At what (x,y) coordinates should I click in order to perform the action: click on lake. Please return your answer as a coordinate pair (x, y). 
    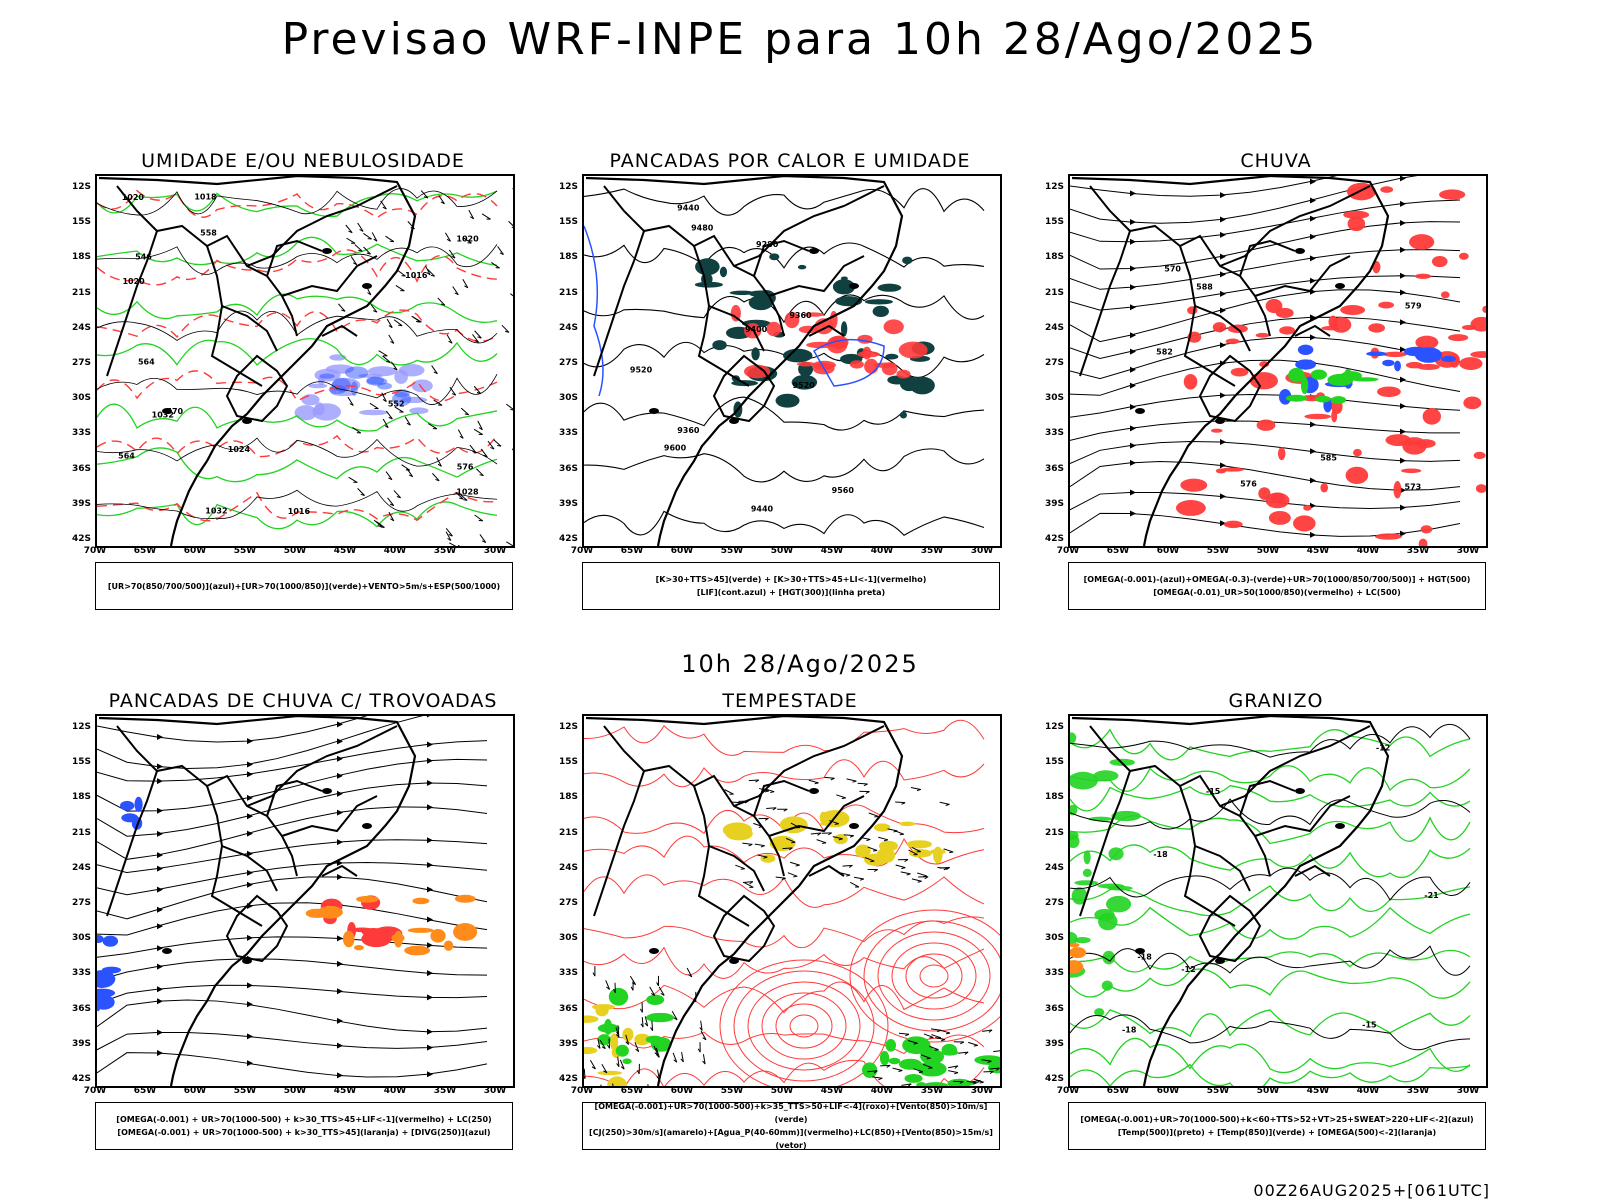
    Looking at the image, I should click on (1300, 251).